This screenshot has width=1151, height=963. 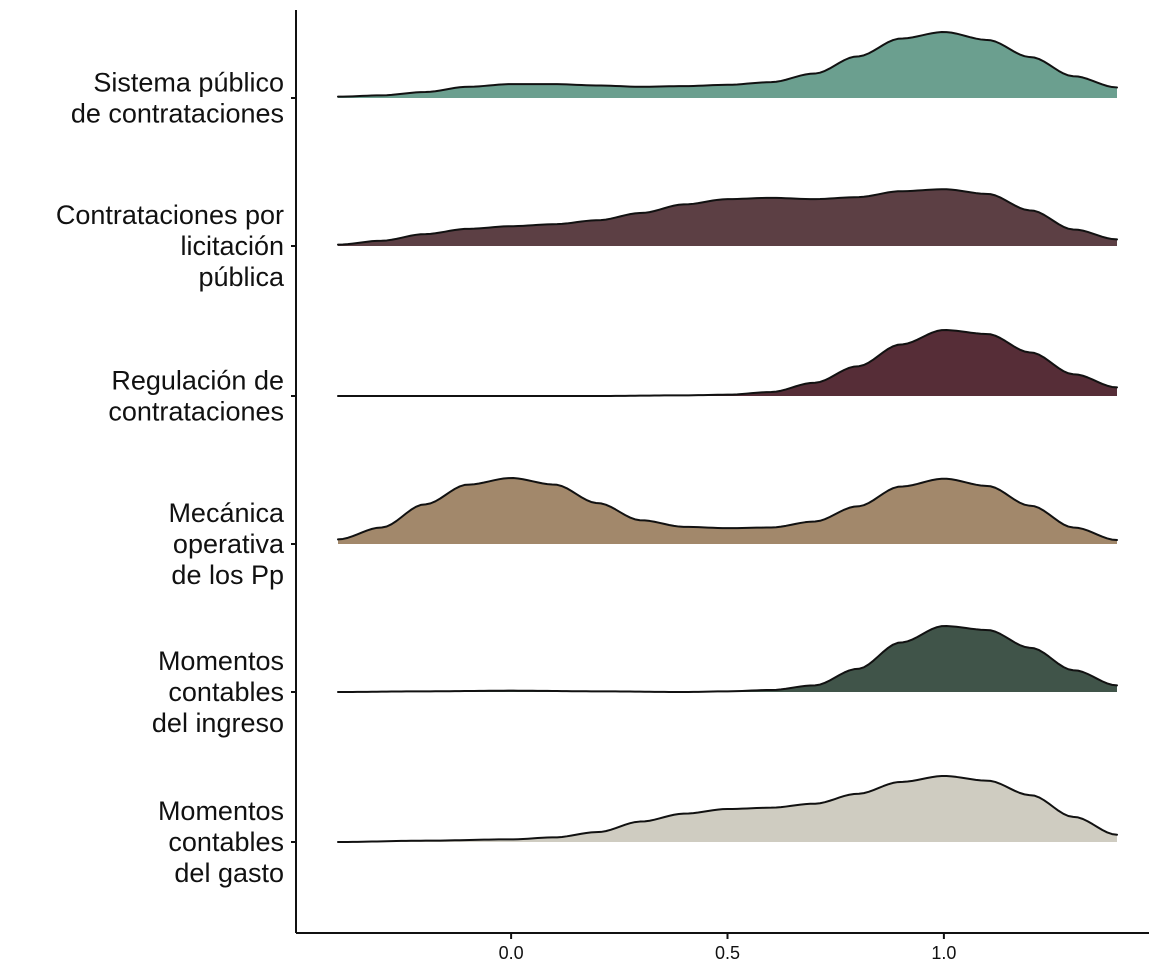 What do you see at coordinates (727, 953) in the screenshot?
I see `x-tick-label: 0.5` at bounding box center [727, 953].